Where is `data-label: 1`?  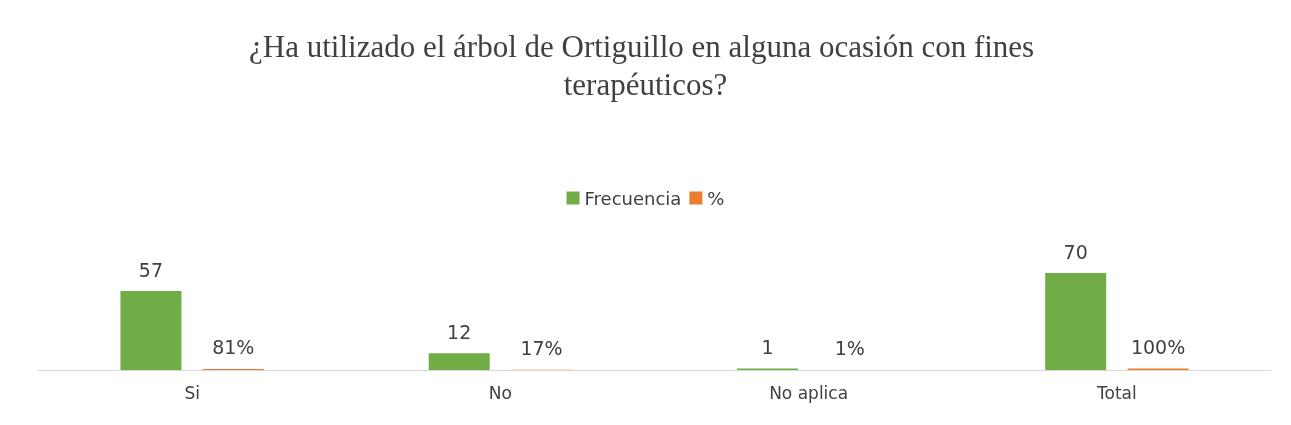 data-label: 1 is located at coordinates (767, 347).